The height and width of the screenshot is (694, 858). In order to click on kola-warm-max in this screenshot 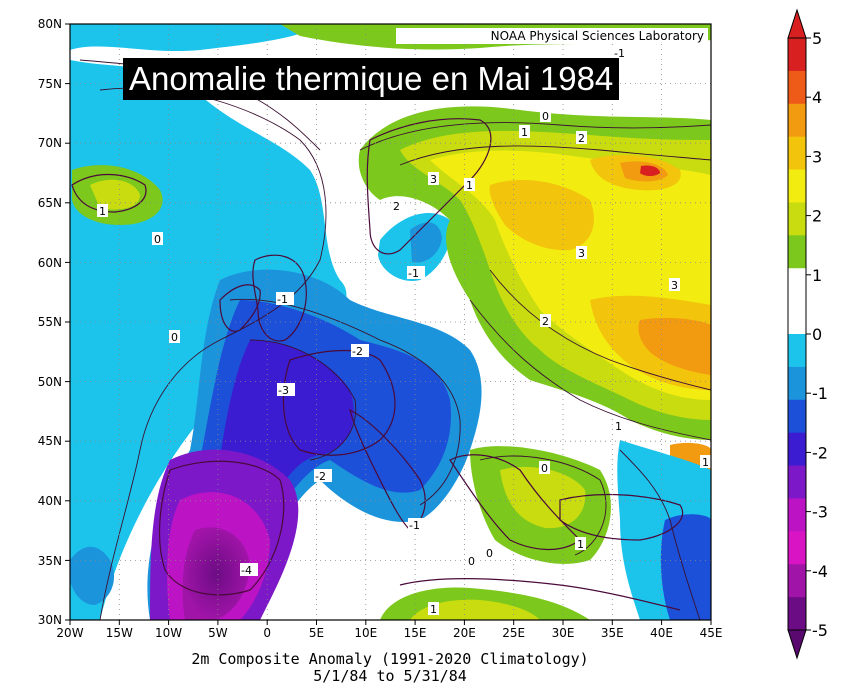, I will do `click(650, 170)`.